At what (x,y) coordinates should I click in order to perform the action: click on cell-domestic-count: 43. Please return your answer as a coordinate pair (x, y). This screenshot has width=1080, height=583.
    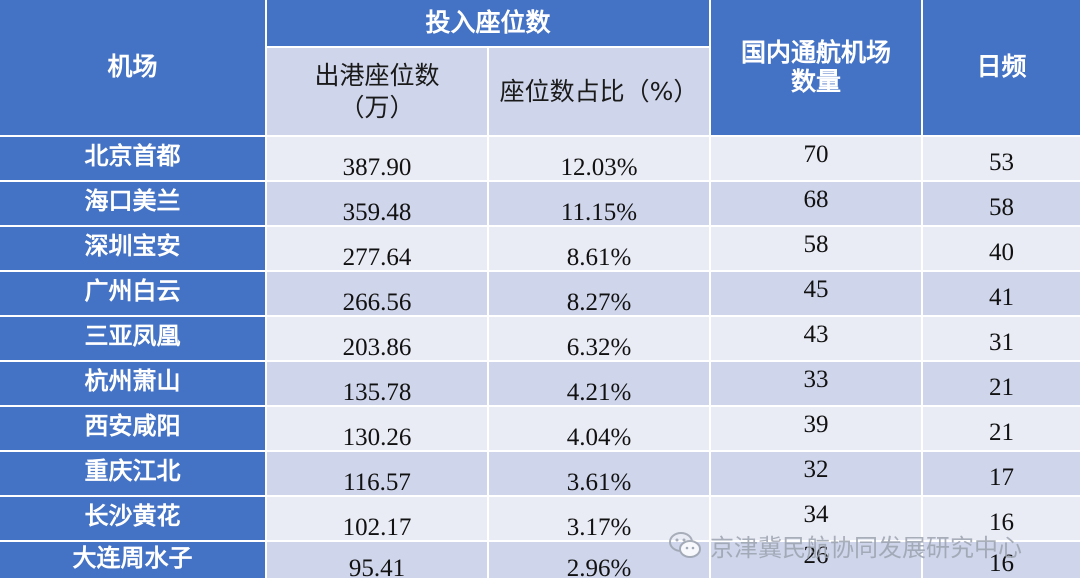
    Looking at the image, I should click on (816, 338).